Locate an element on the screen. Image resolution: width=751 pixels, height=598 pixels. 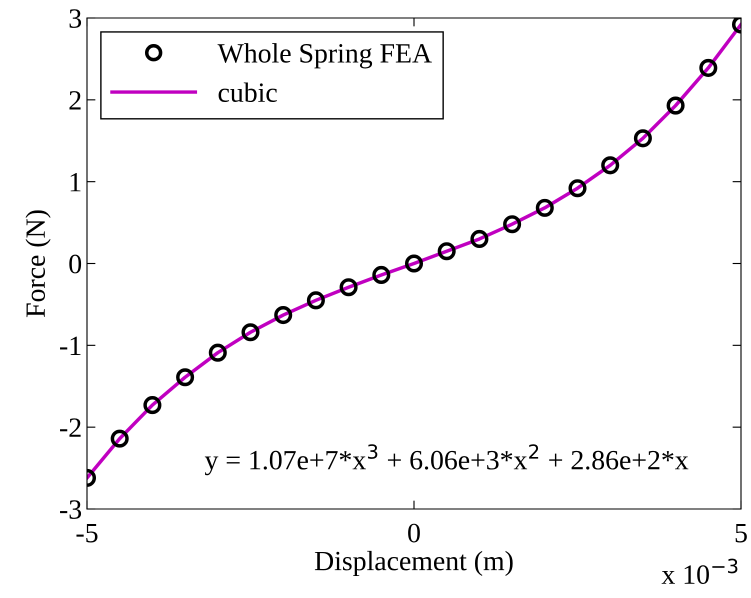
x-tick-label: 5 is located at coordinates (741, 533).